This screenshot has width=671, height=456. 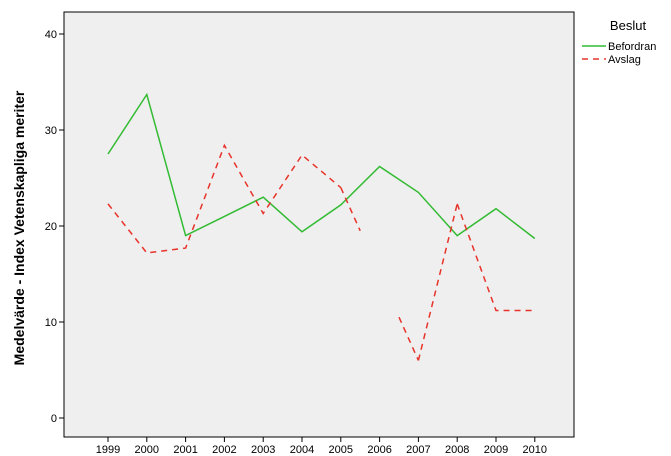 I want to click on x-tick-label: 2000, so click(x=147, y=450).